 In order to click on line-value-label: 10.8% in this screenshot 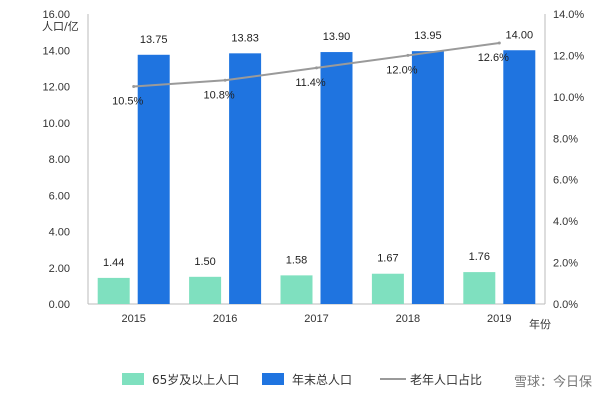, I will do `click(218, 95)`.